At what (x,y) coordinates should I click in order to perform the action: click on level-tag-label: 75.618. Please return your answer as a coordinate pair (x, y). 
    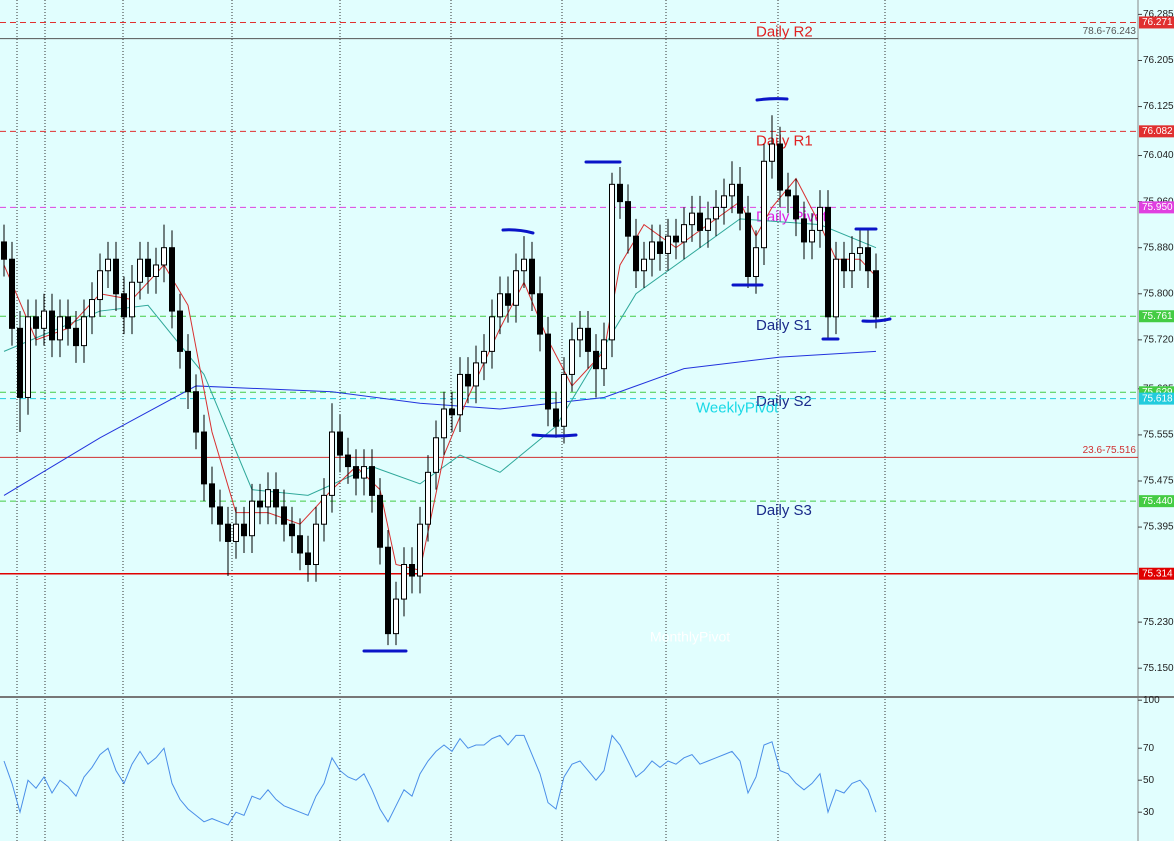
    Looking at the image, I should click on (1157, 398).